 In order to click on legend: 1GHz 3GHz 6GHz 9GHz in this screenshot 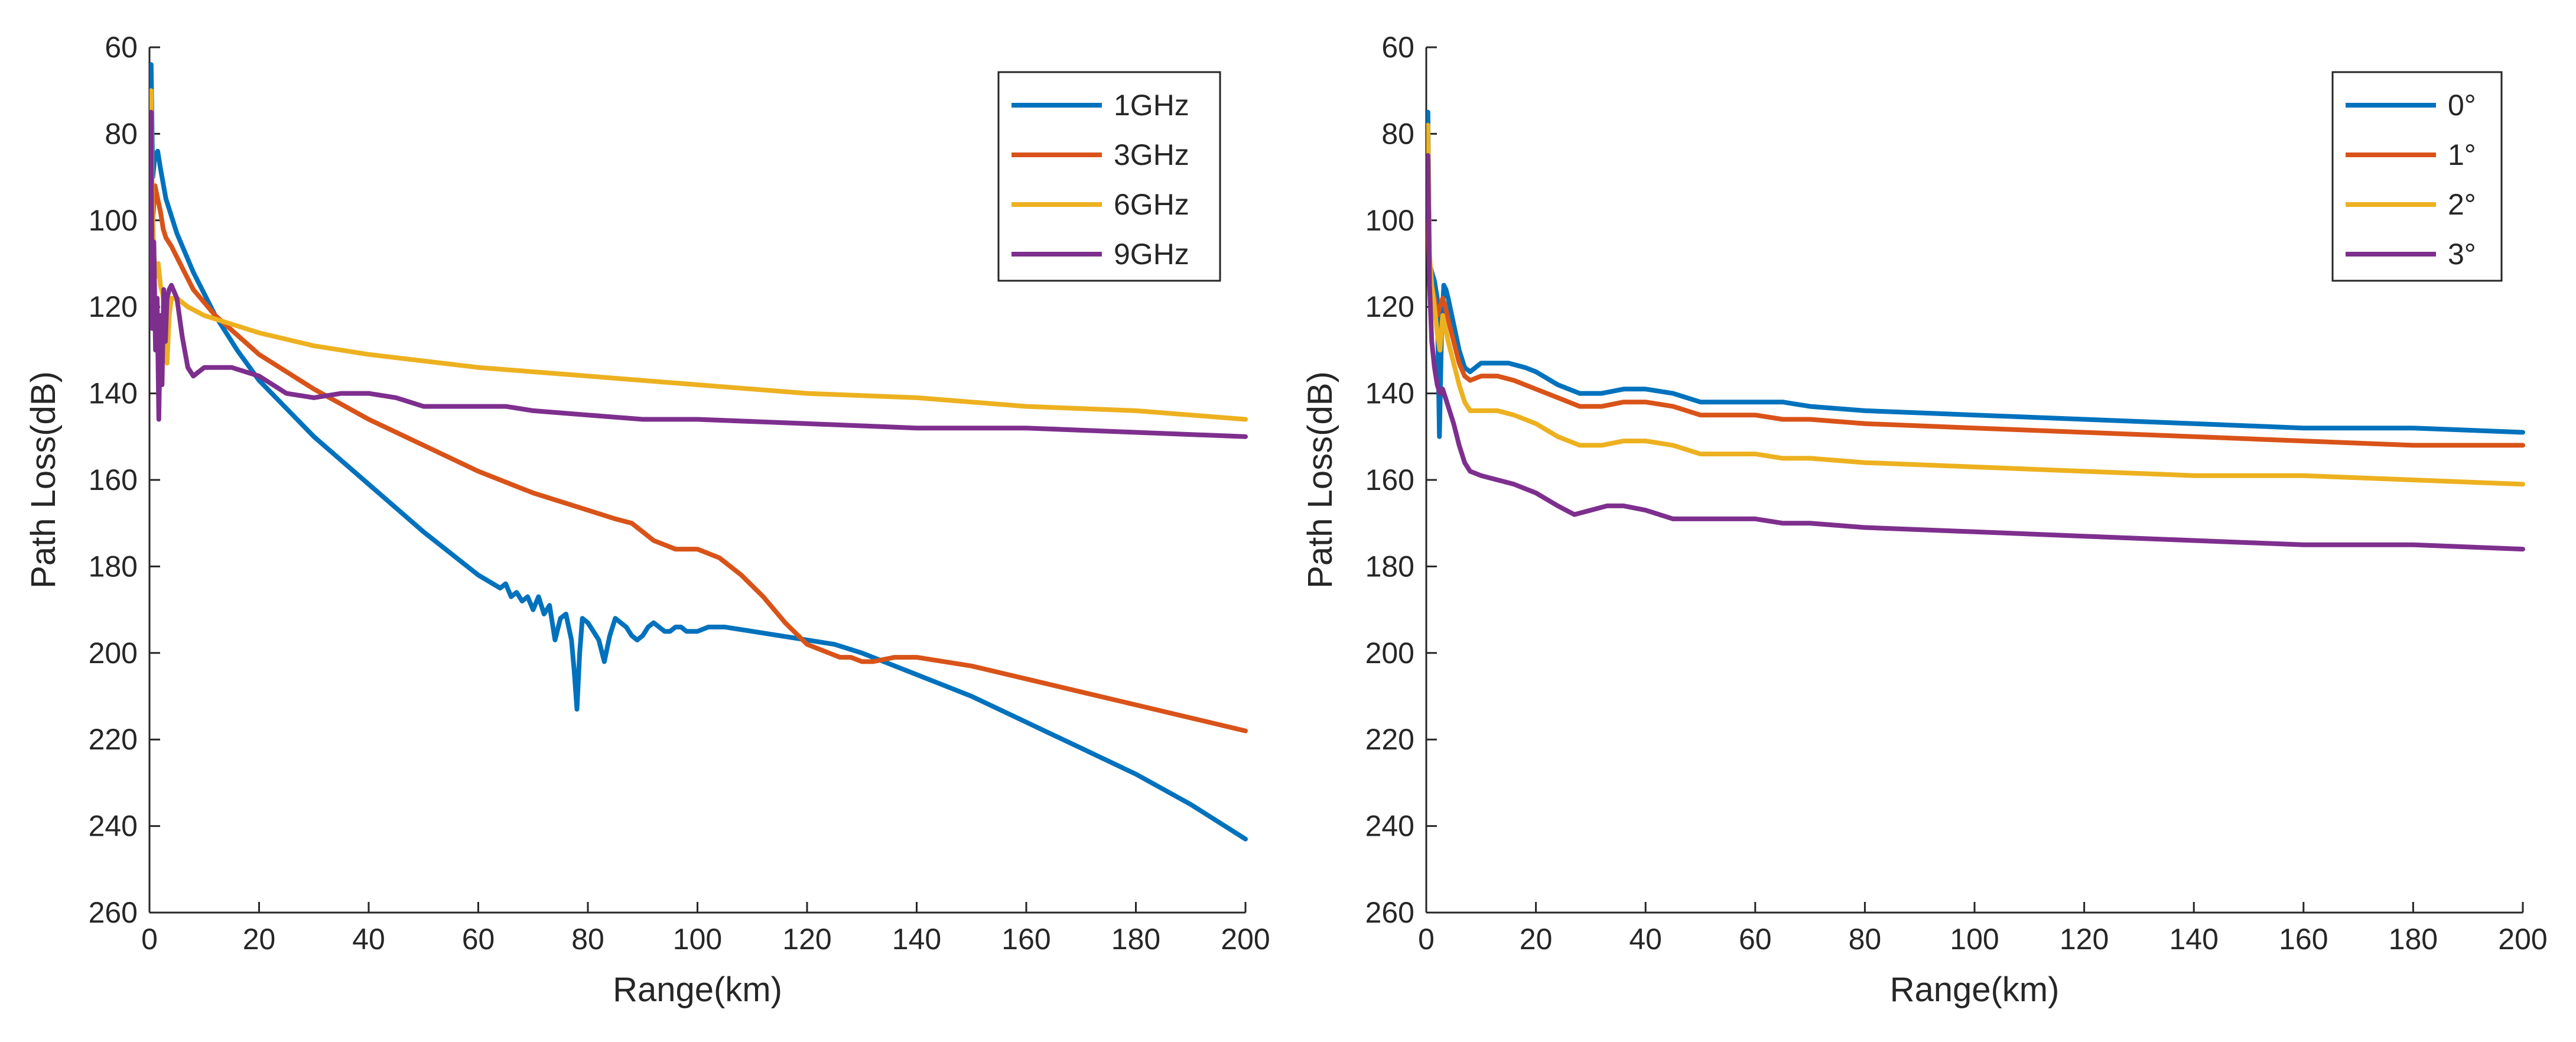, I will do `click(1109, 176)`.